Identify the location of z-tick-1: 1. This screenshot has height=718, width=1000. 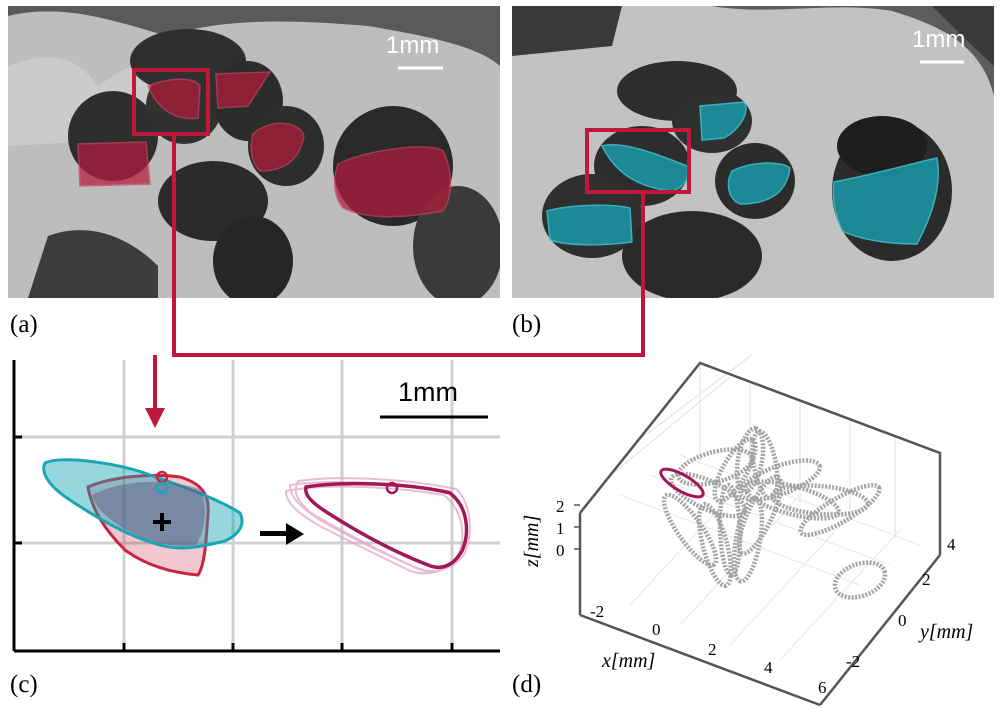
(560, 528).